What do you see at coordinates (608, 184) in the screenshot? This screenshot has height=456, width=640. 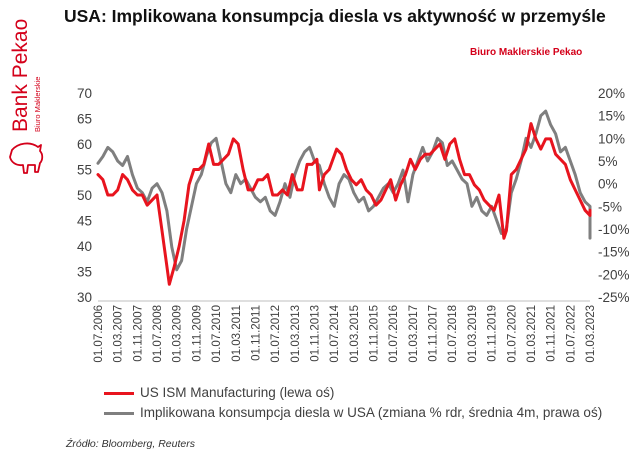 I see `right-tick-label: 0%` at bounding box center [608, 184].